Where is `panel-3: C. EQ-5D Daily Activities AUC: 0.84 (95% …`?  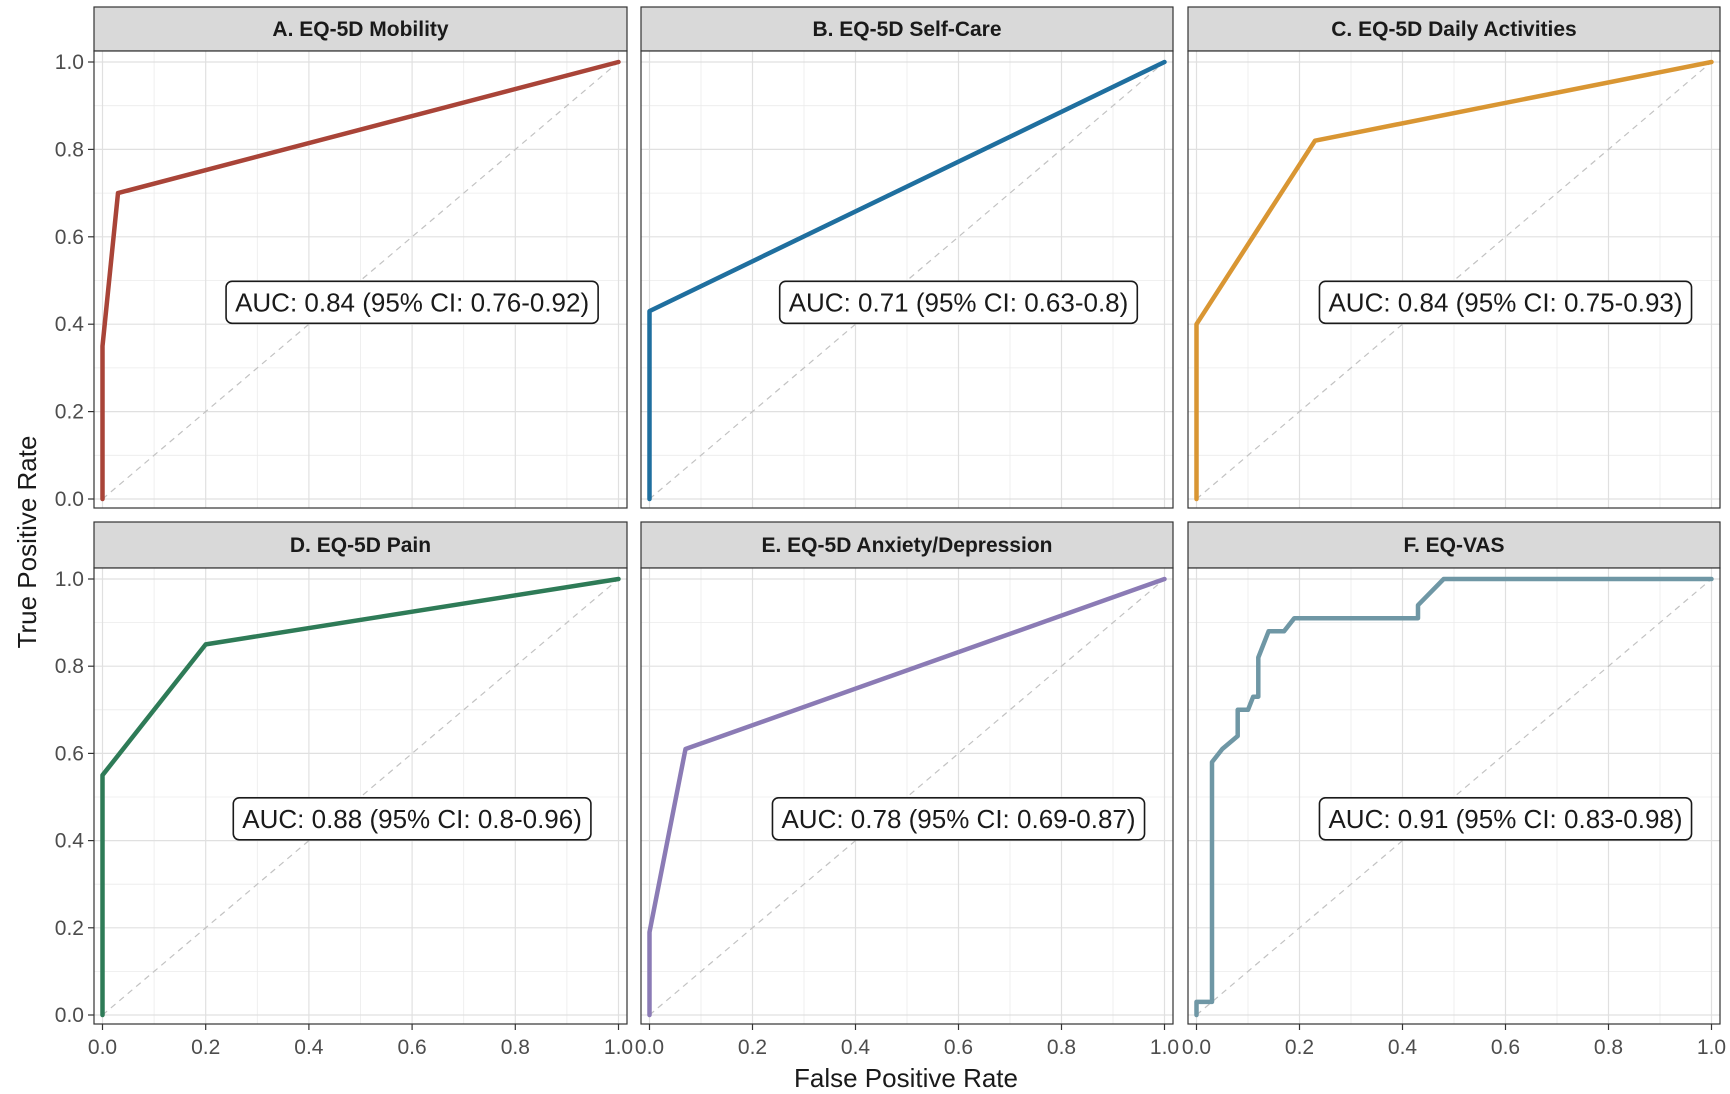 panel-3: C. EQ-5D Daily Activities AUC: 0.84 (95% … is located at coordinates (1454, 257).